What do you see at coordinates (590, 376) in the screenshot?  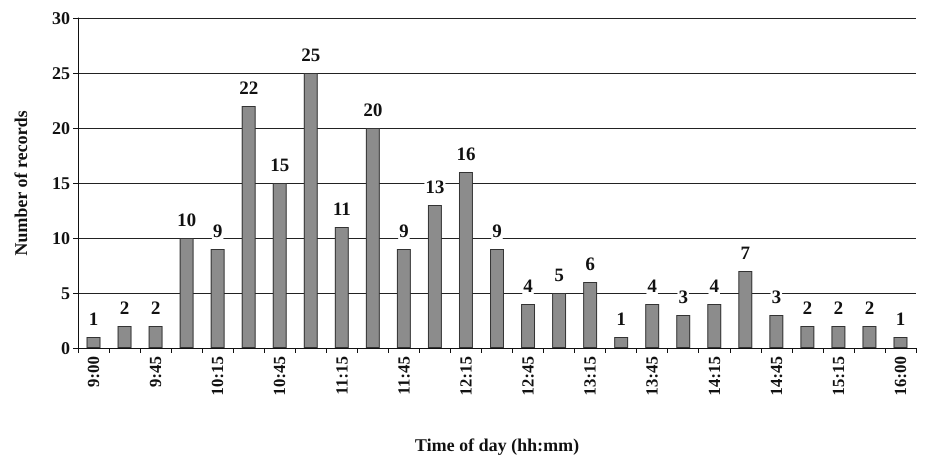 I see `x-tick-label: 13:15` at bounding box center [590, 376].